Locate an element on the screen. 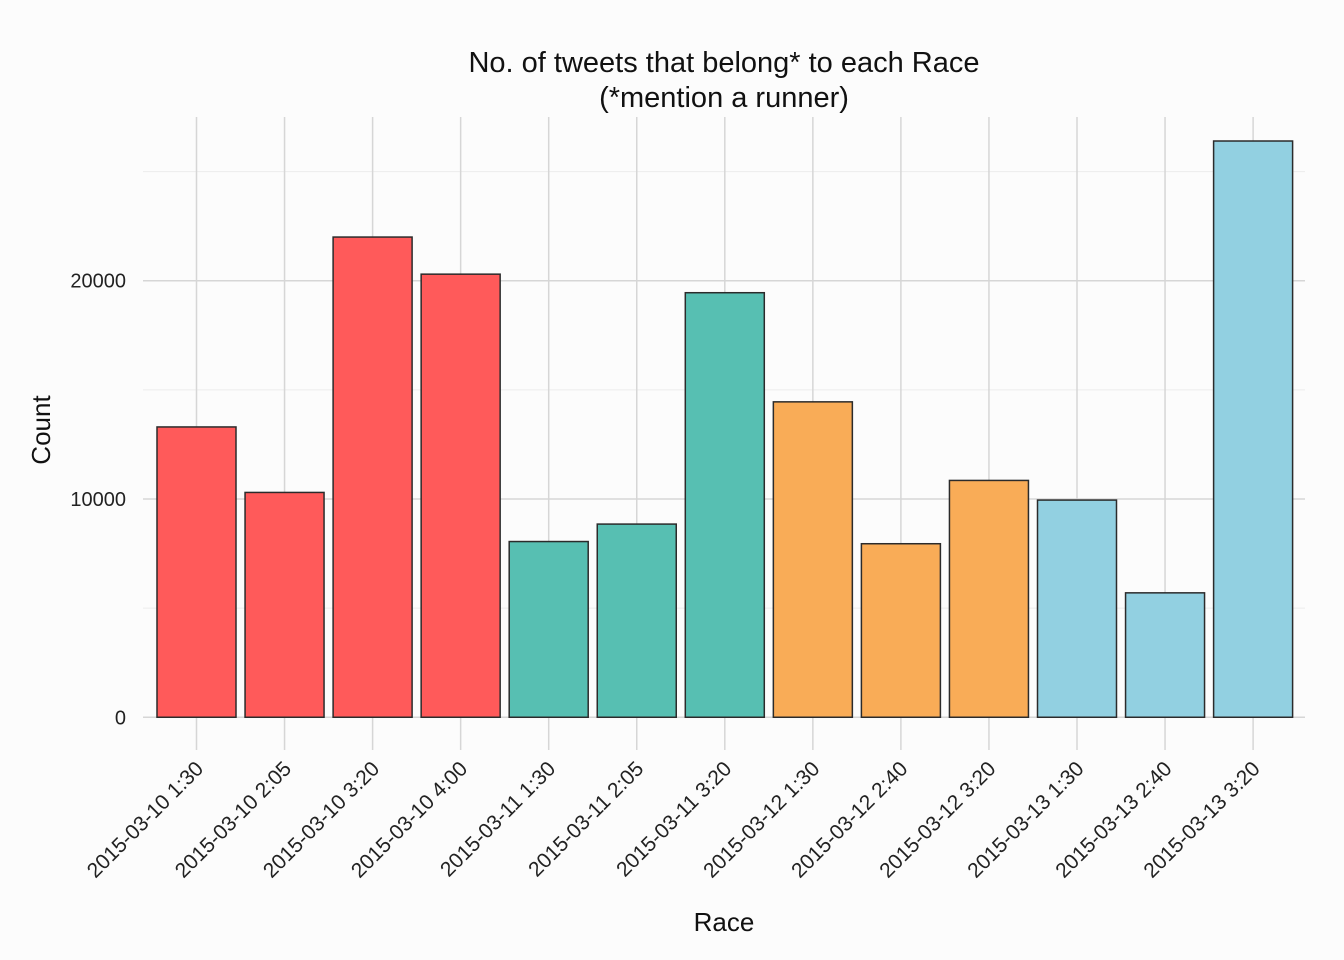  chart-subtitle: (*mention a runner) is located at coordinates (724, 98).